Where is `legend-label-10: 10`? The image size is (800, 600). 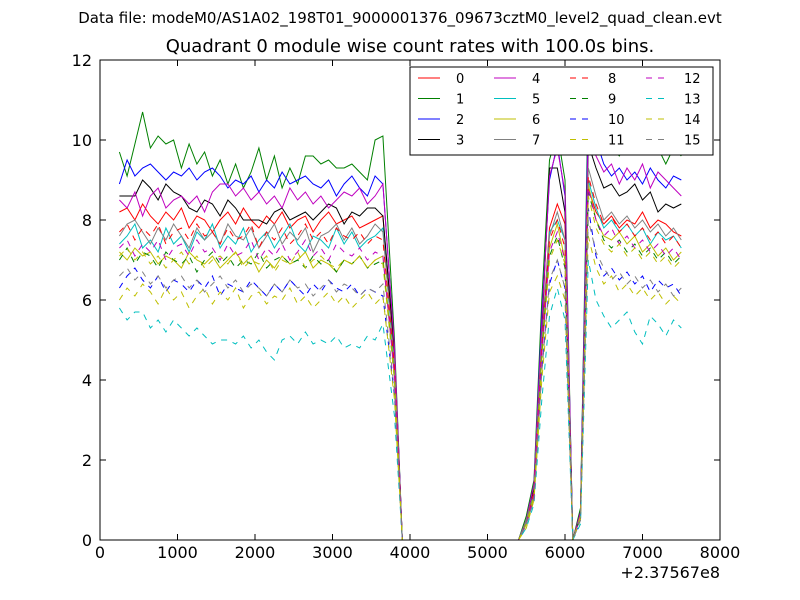
legend-label-10: 10 is located at coordinates (616, 120).